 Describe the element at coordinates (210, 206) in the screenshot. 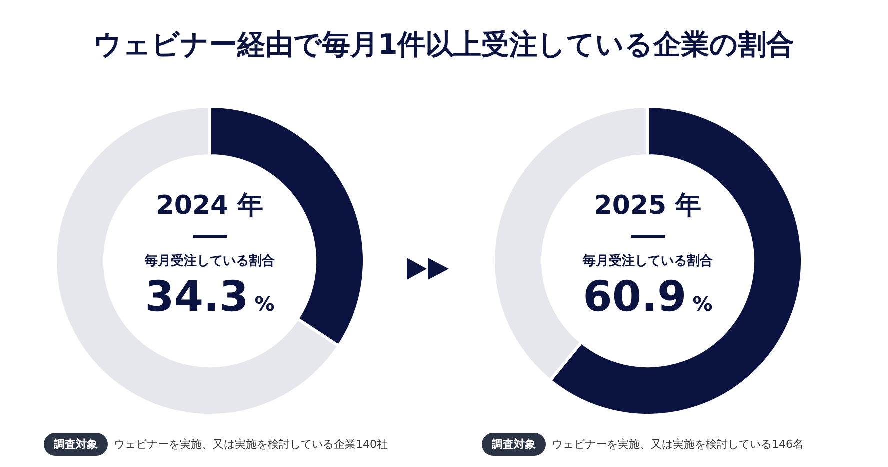

I see `text: 2024 年` at that location.